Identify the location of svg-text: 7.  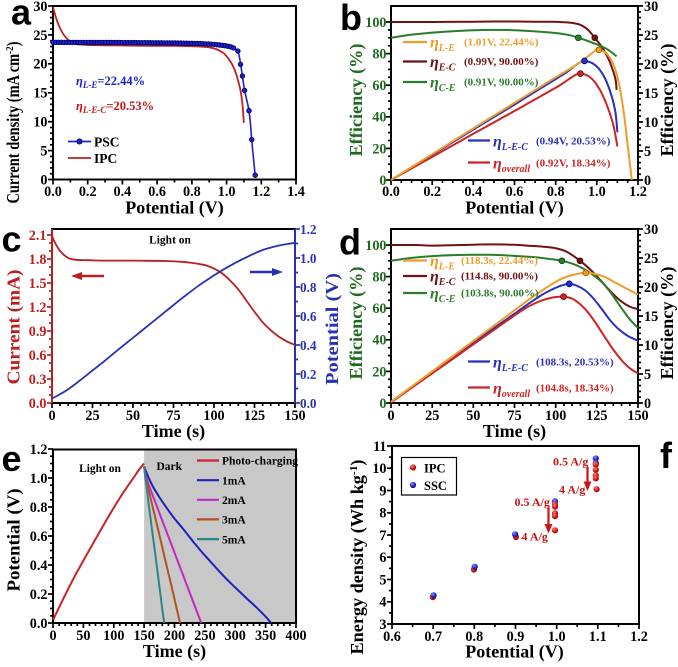
(382, 536).